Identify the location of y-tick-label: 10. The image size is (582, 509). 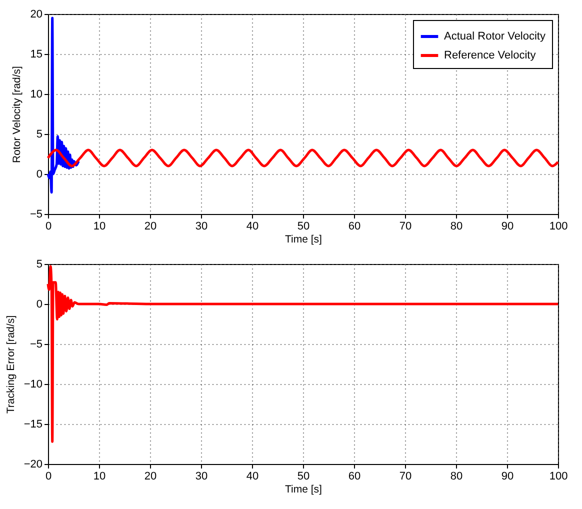
(36, 94).